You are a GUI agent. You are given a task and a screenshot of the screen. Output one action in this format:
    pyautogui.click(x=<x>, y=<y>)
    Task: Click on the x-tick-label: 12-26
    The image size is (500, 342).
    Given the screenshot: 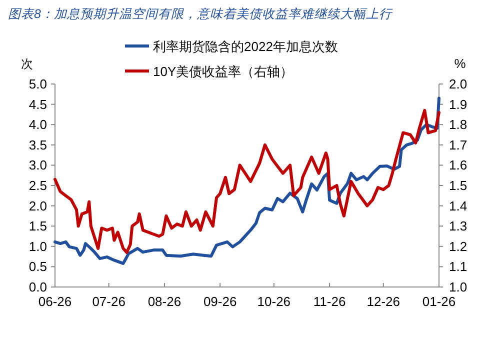 What is the action you would take?
    pyautogui.click(x=383, y=301)
    